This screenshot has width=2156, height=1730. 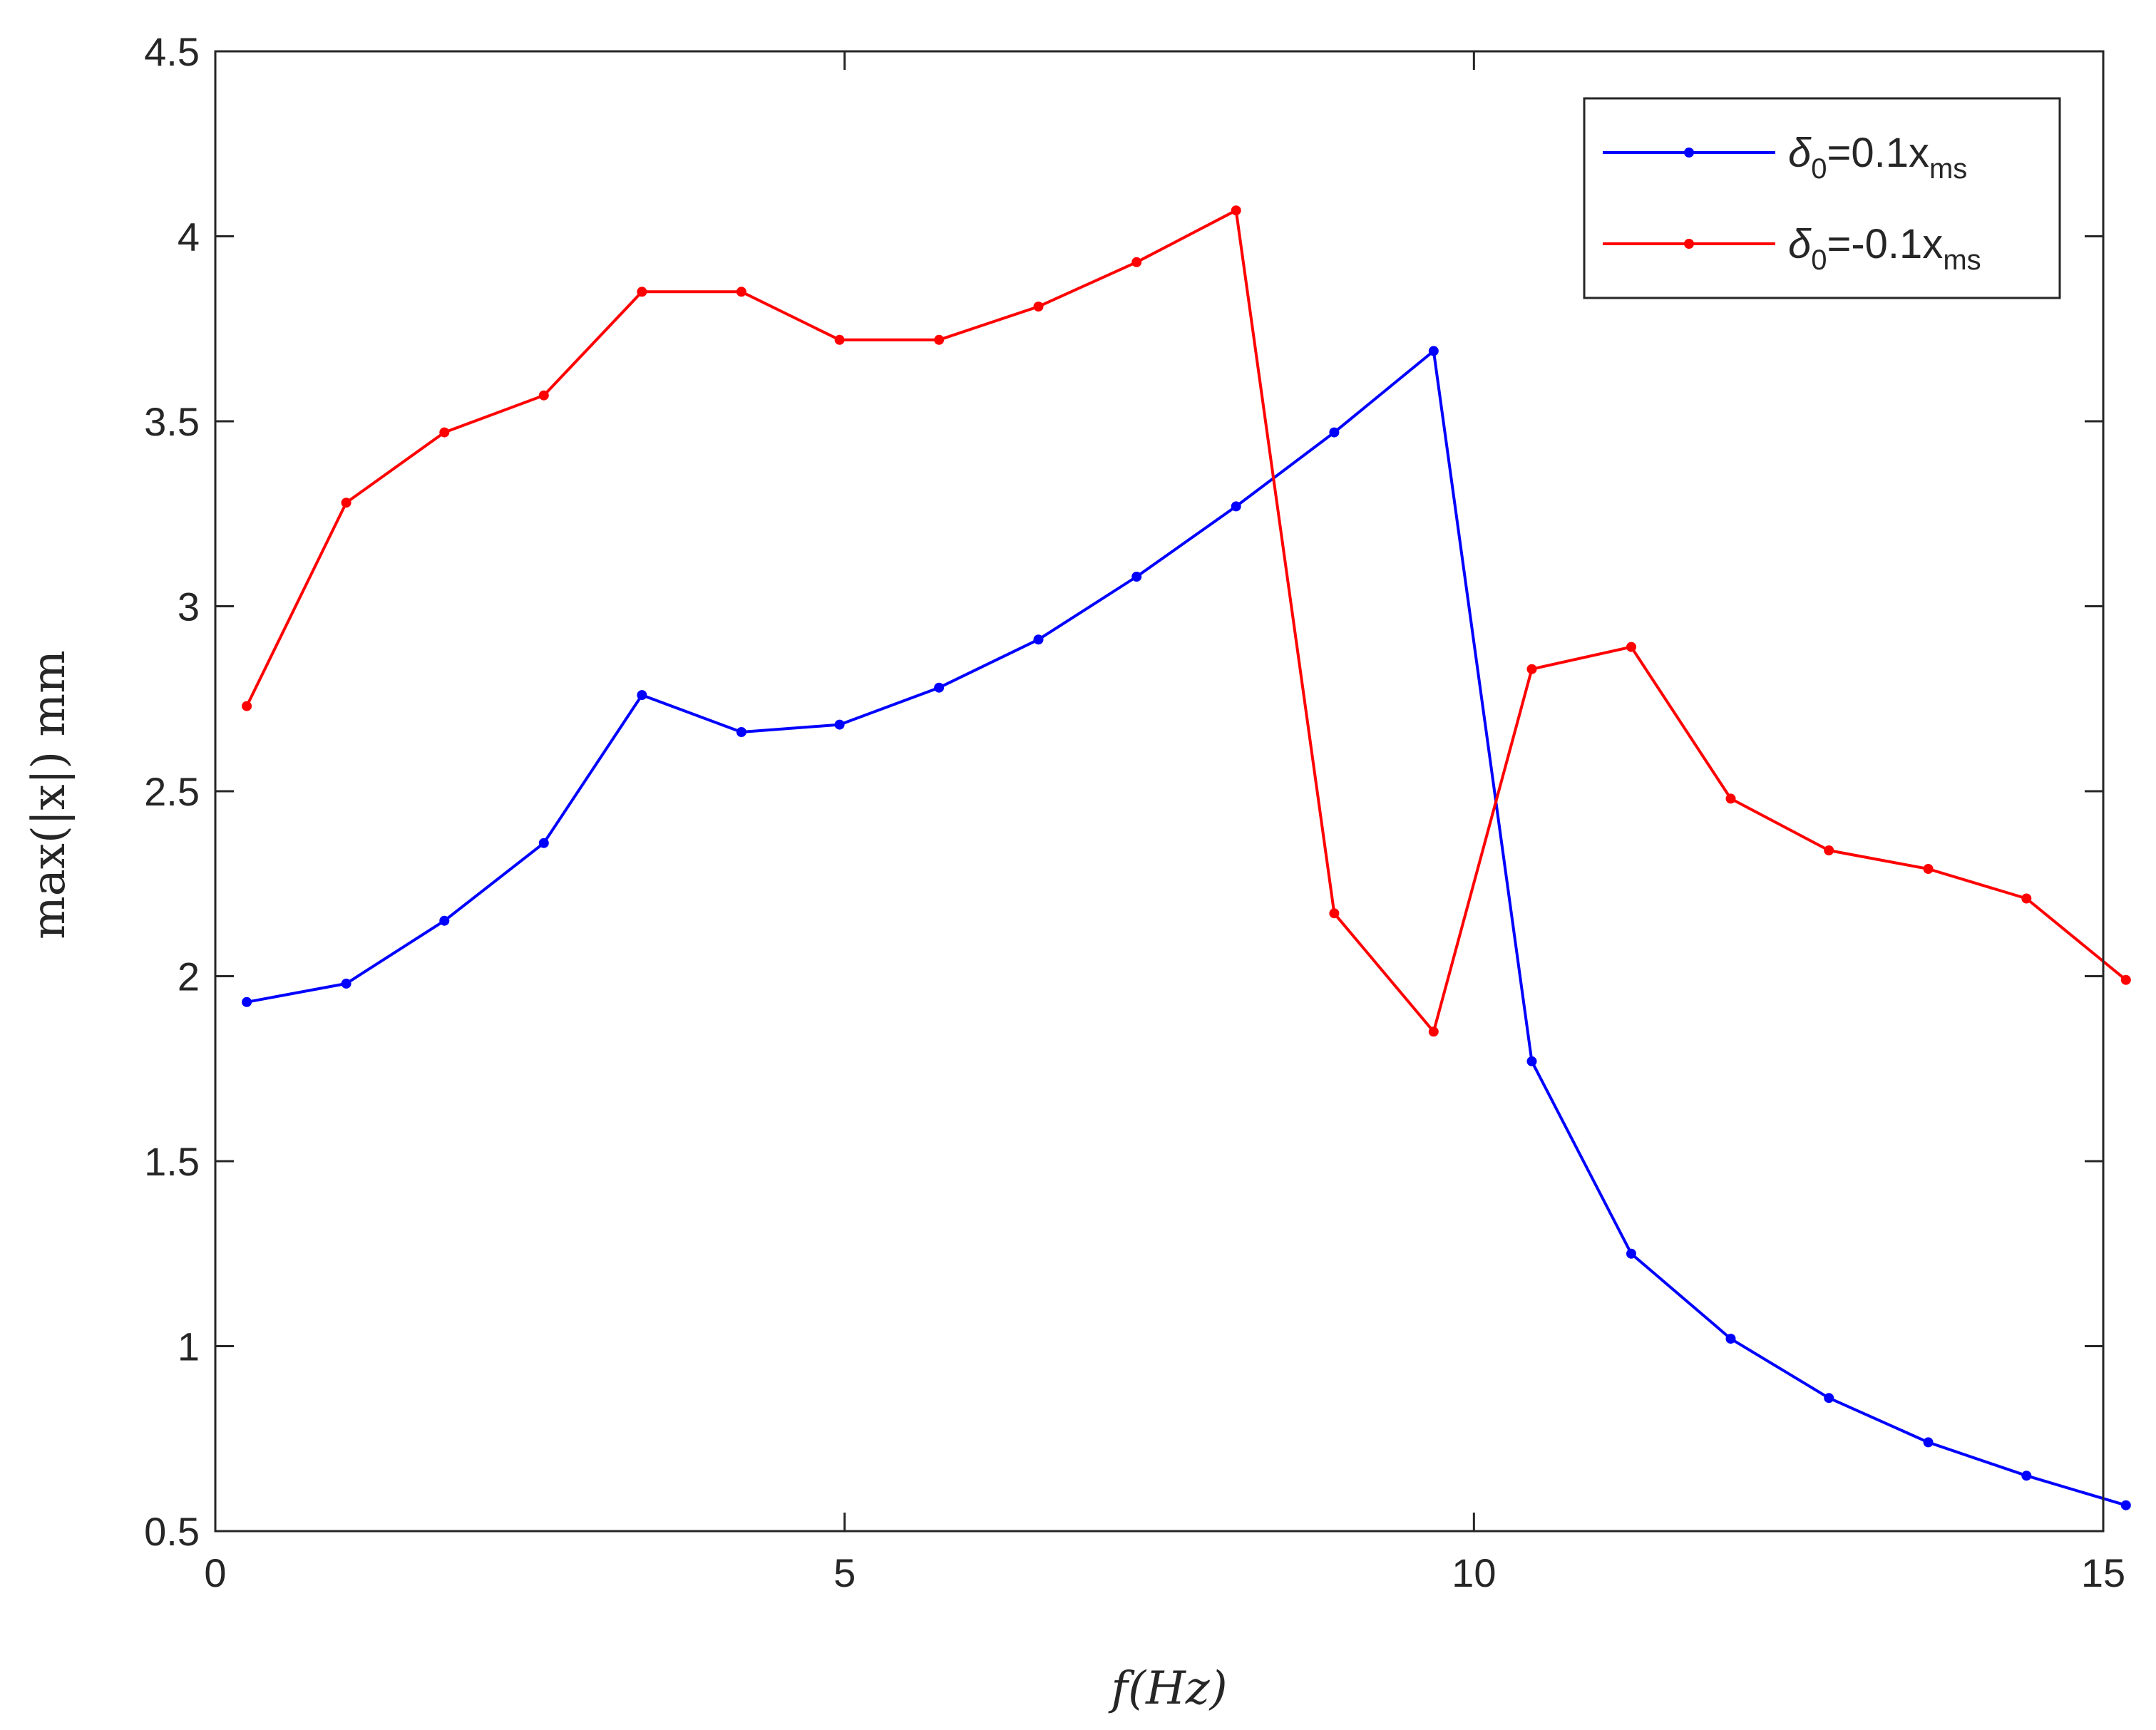 What do you see at coordinates (2103, 1572) in the screenshot?
I see `x-tick-label: 15` at bounding box center [2103, 1572].